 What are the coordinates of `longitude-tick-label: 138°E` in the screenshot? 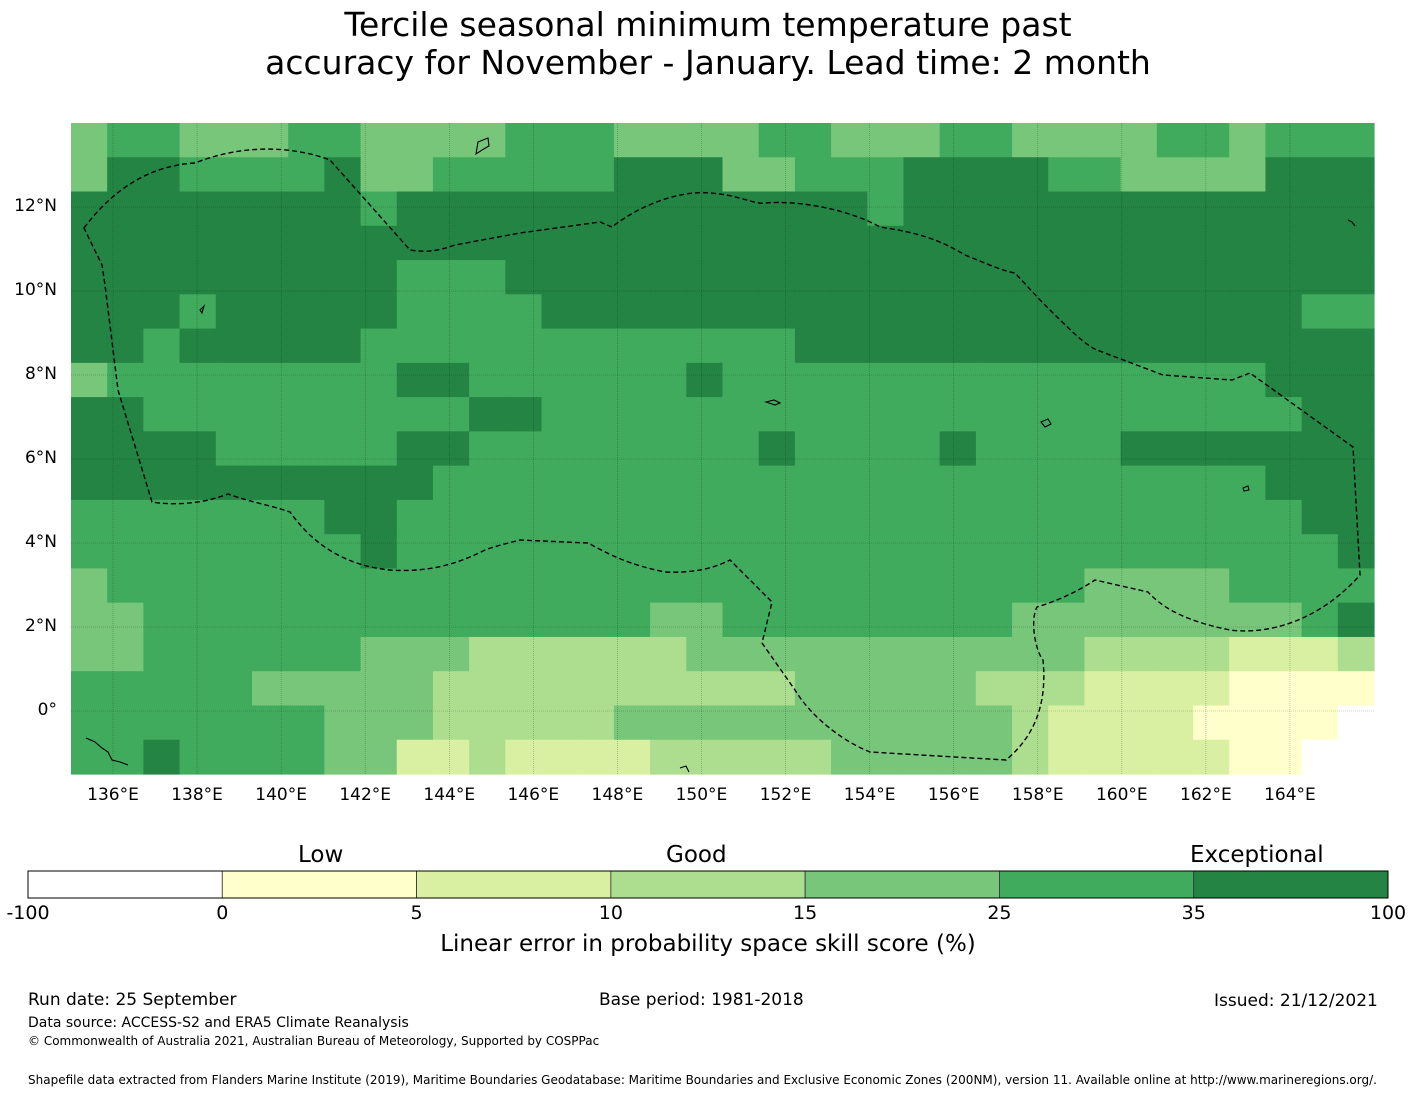 It's located at (197, 795).